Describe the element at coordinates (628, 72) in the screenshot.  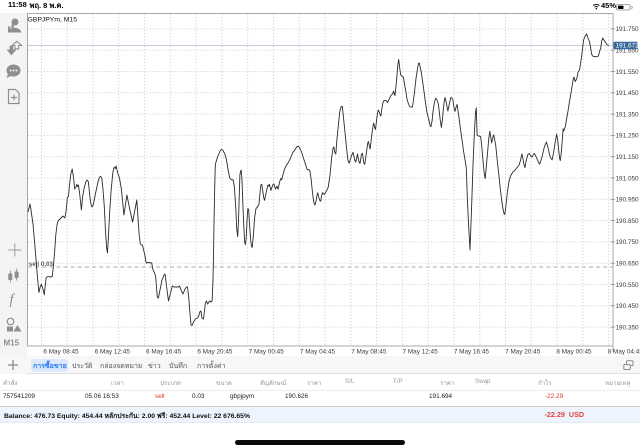
I see `svg-text: 191.550` at that location.